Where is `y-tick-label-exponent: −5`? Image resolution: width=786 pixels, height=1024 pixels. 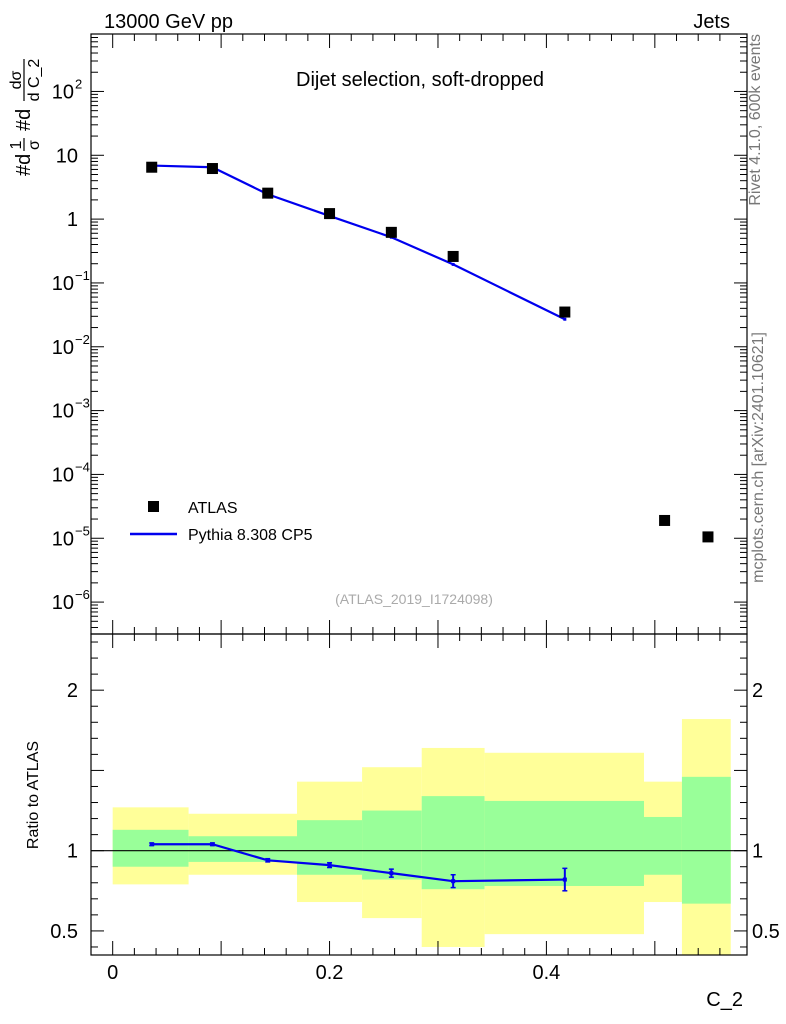 y-tick-label-exponent: −5 is located at coordinates (82, 530).